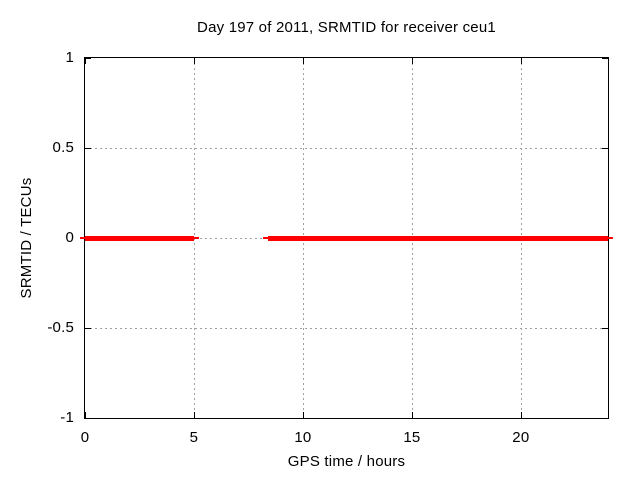 This screenshot has height=480, width=640. What do you see at coordinates (521, 437) in the screenshot?
I see `x-tick-label: 20` at bounding box center [521, 437].